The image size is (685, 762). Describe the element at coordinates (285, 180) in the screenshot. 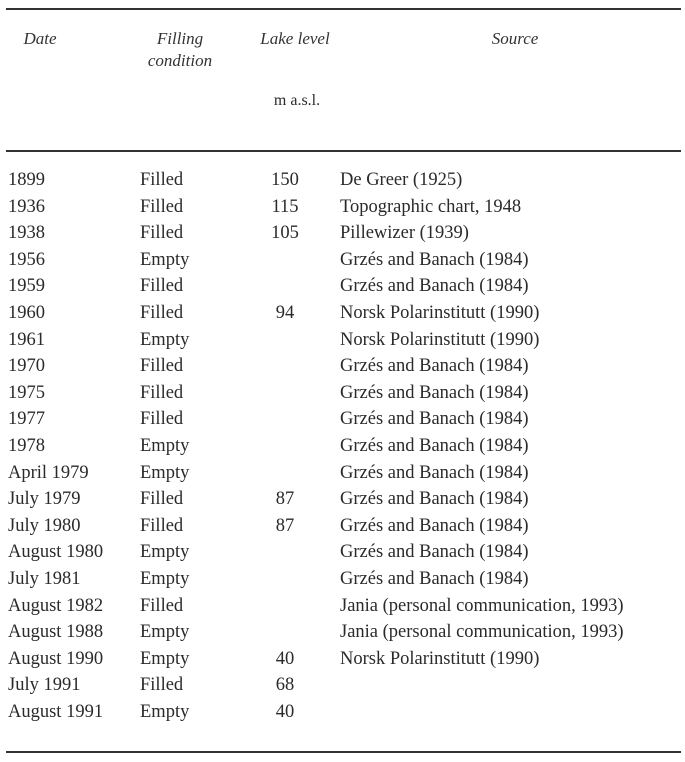

I see `cell-level: 150` at that location.